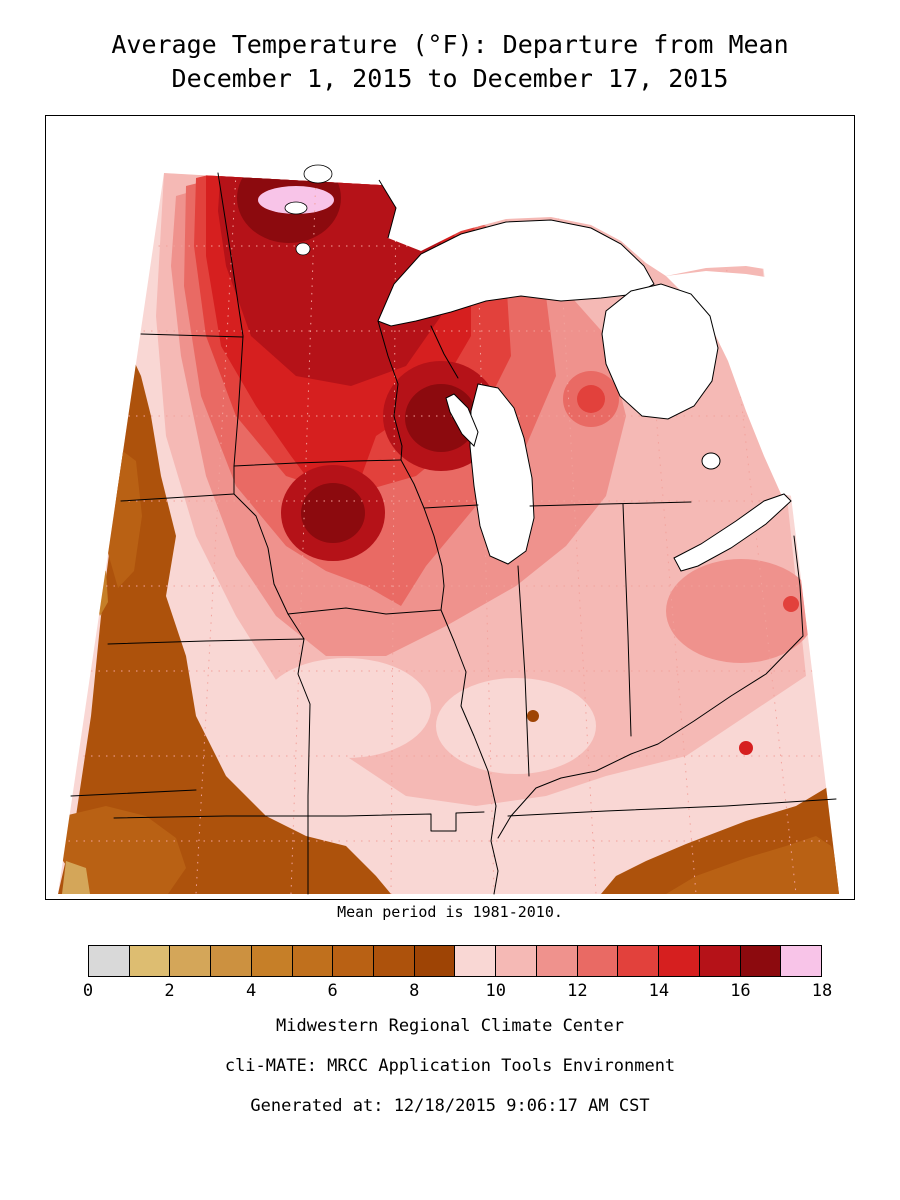 The width and height of the screenshot is (900, 1200). I want to click on red-lake, so click(296, 208).